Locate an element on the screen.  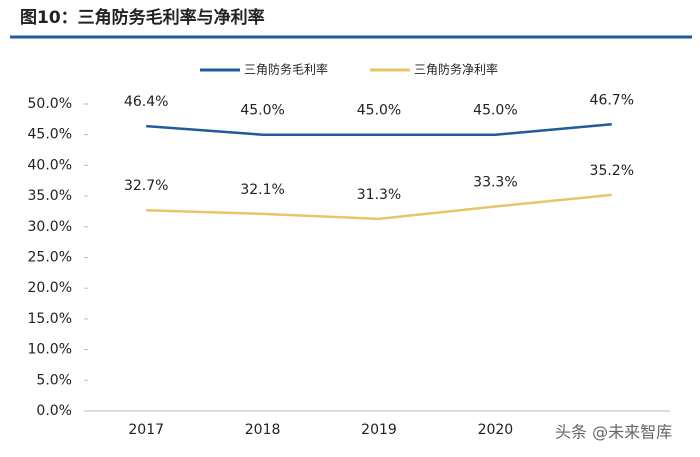
chart-title: 图10：三角防务毛利率与净利率 is located at coordinates (142, 17).